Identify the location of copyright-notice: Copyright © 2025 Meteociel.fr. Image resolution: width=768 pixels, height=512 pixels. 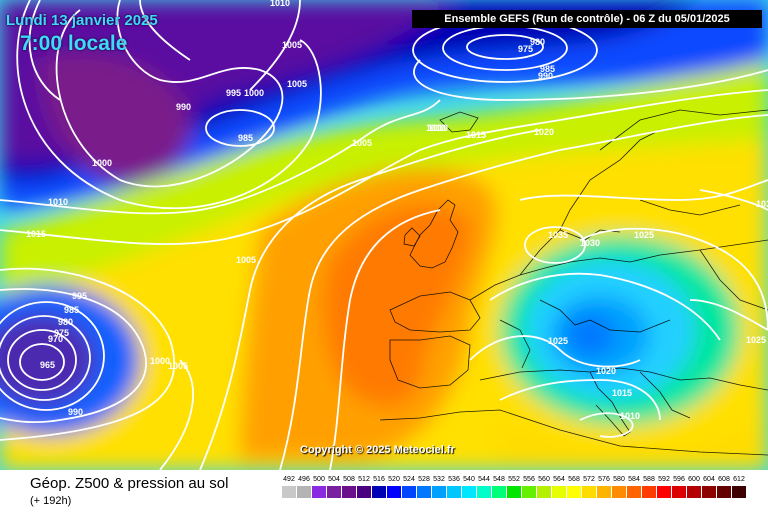
(377, 450).